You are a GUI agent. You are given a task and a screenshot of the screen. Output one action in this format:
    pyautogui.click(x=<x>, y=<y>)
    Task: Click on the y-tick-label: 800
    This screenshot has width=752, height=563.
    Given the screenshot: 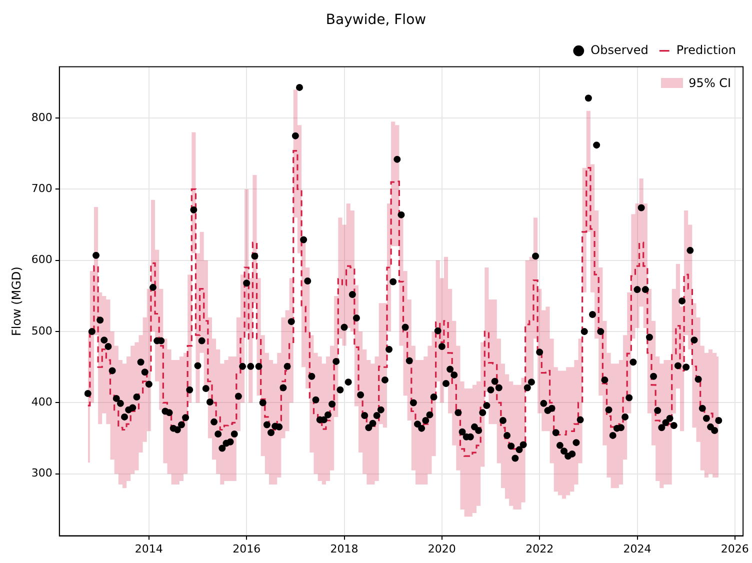 What is the action you would take?
    pyautogui.click(x=41, y=117)
    